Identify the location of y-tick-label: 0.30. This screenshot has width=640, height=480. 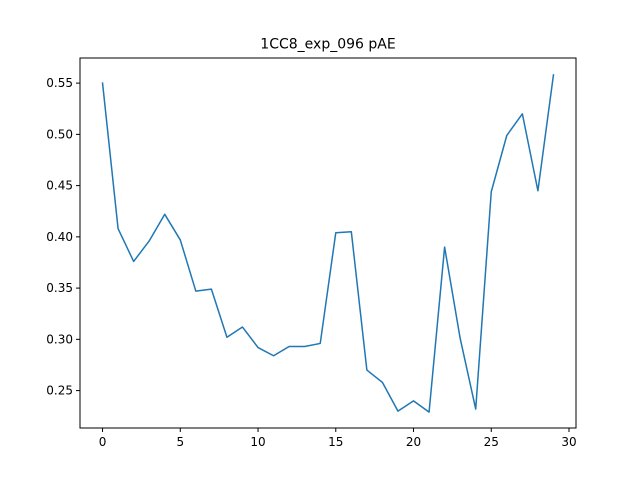
(59, 339).